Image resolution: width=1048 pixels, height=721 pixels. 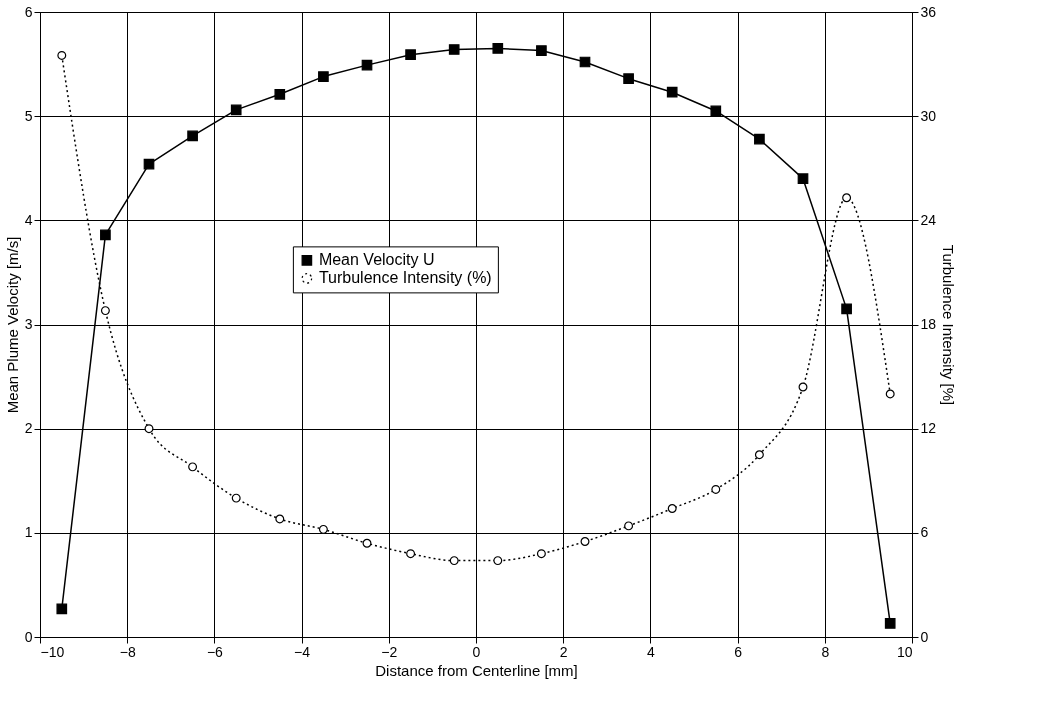 What do you see at coordinates (28, 532) in the screenshot?
I see `y-tick-label: 1` at bounding box center [28, 532].